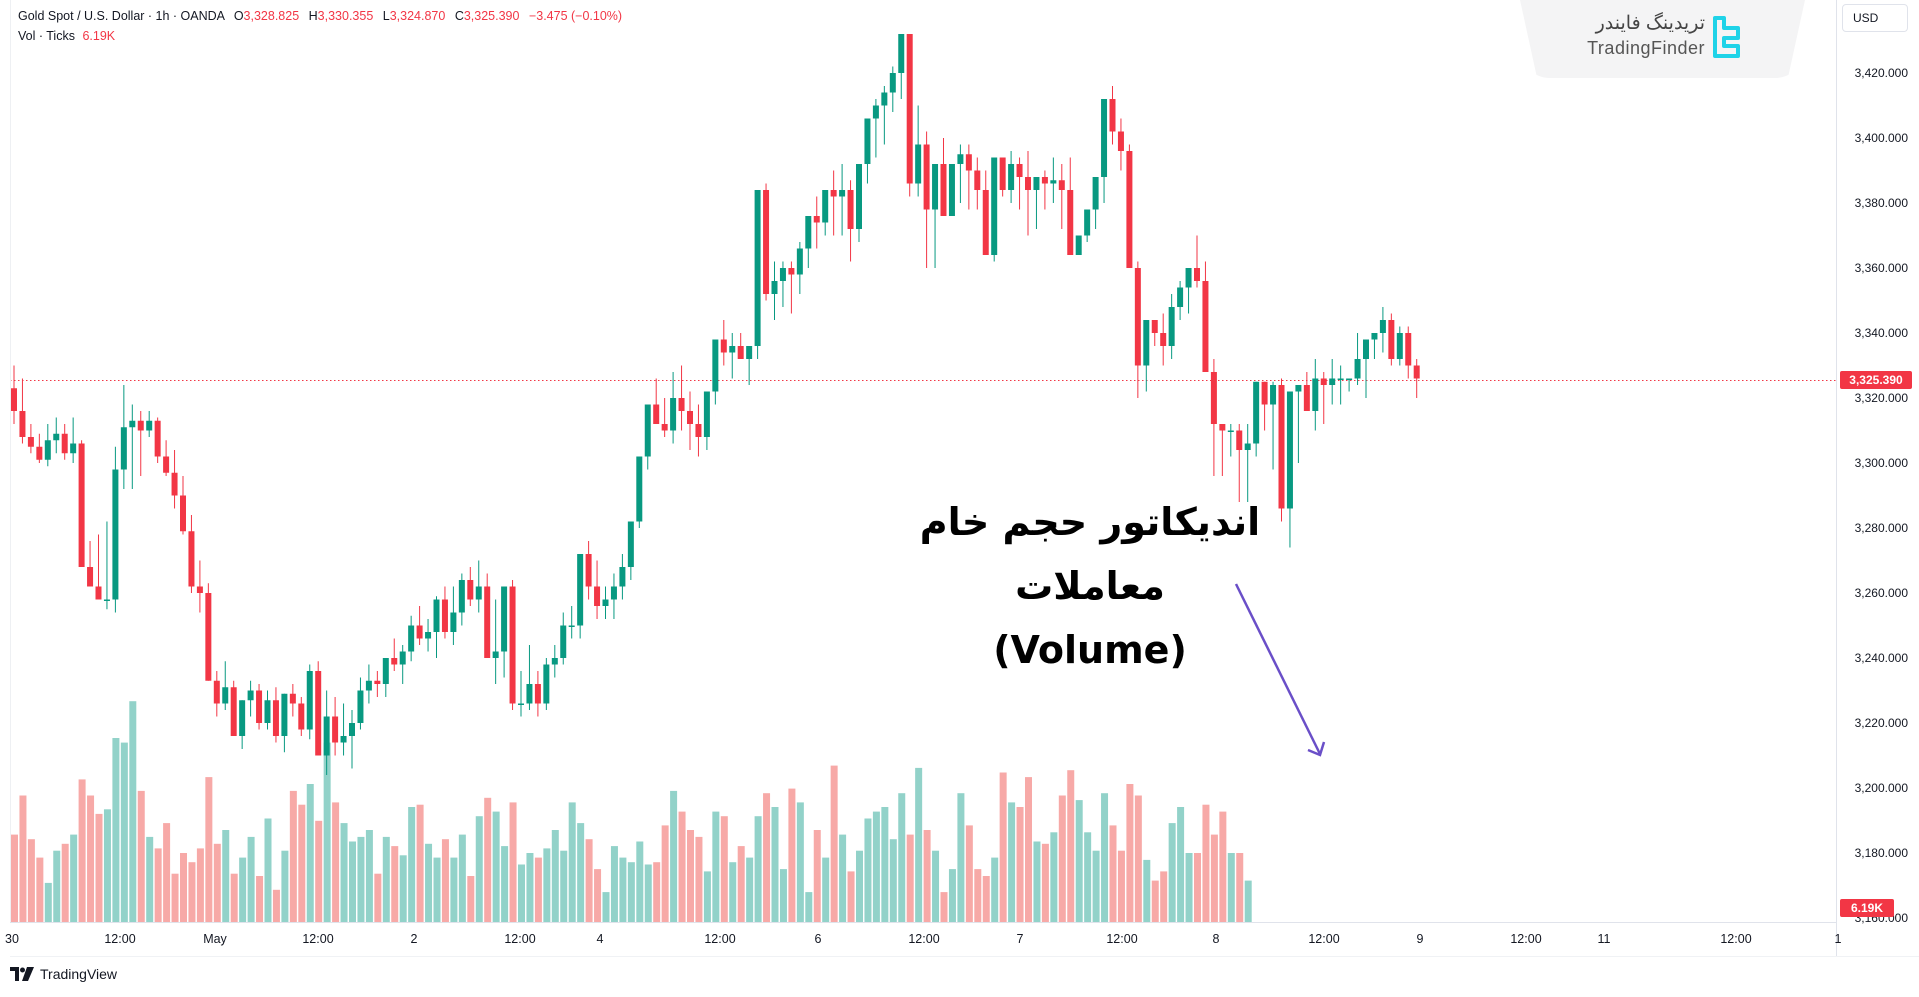  What do you see at coordinates (121, 16) in the screenshot?
I see `symbol-title: Gold Spot / U.S. Dollar · 1h · OANDA` at bounding box center [121, 16].